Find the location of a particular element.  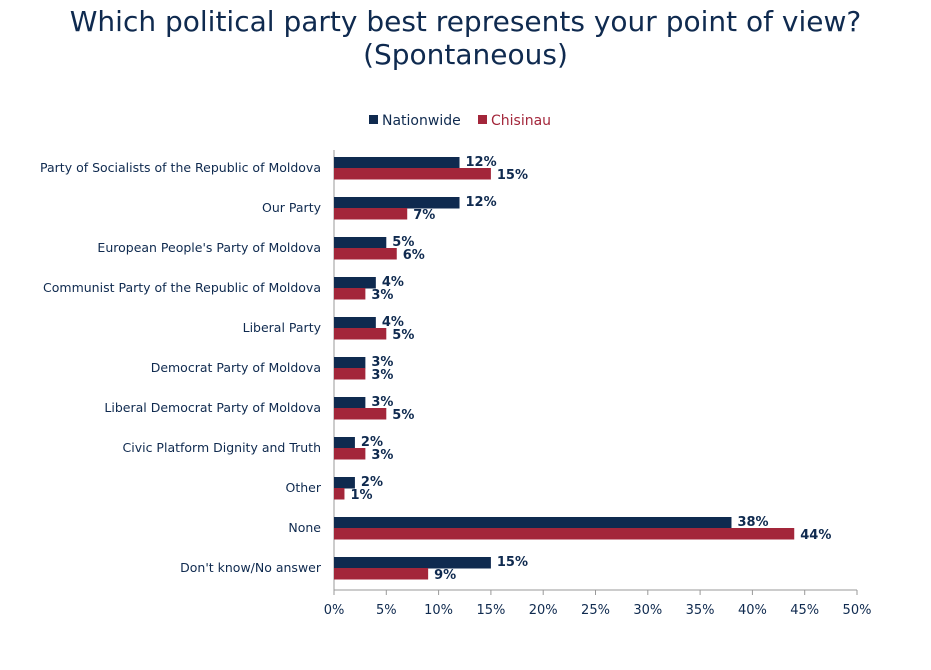

x-tick-label: 10% is located at coordinates (438, 610).